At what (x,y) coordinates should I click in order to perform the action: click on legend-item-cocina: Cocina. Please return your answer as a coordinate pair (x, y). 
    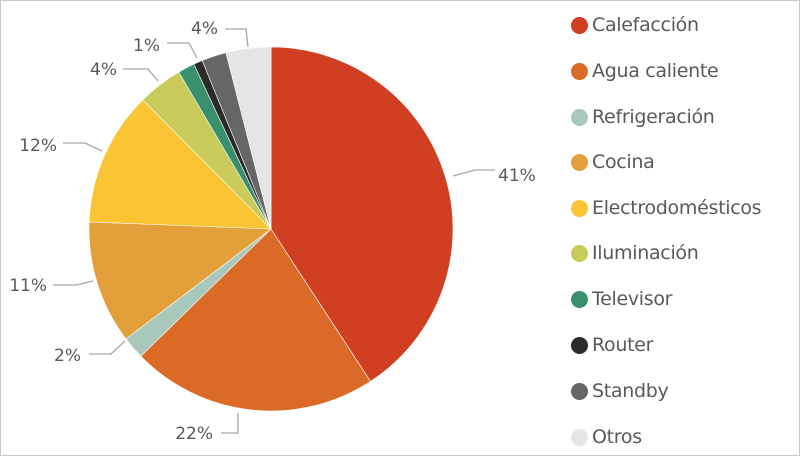
    Looking at the image, I should click on (613, 162).